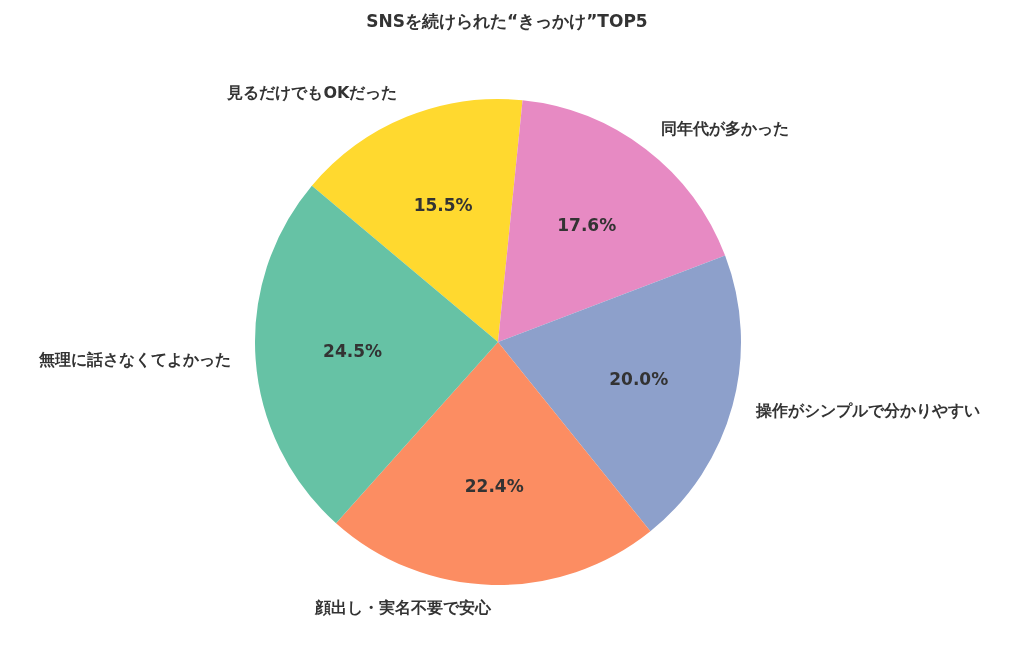 The image size is (1024, 659). Describe the element at coordinates (587, 224) in the screenshot. I see `data-label: 17.6%` at that location.